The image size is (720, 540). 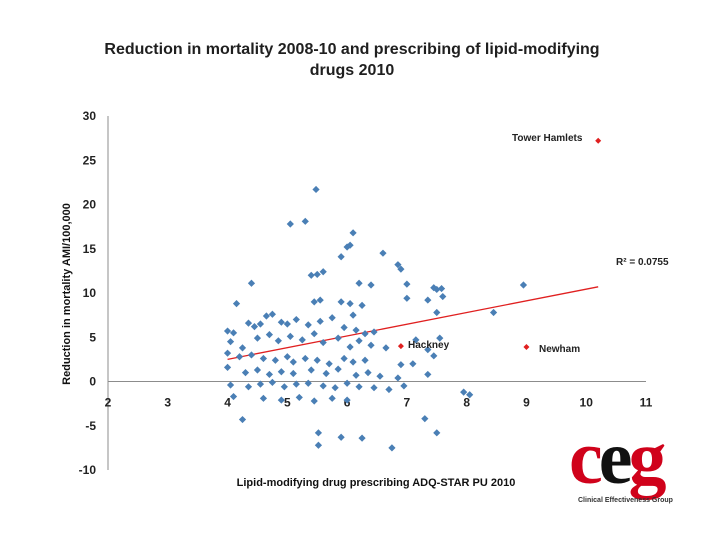 What do you see at coordinates (92, 382) in the screenshot?
I see `y-tick-label: 0` at bounding box center [92, 382].